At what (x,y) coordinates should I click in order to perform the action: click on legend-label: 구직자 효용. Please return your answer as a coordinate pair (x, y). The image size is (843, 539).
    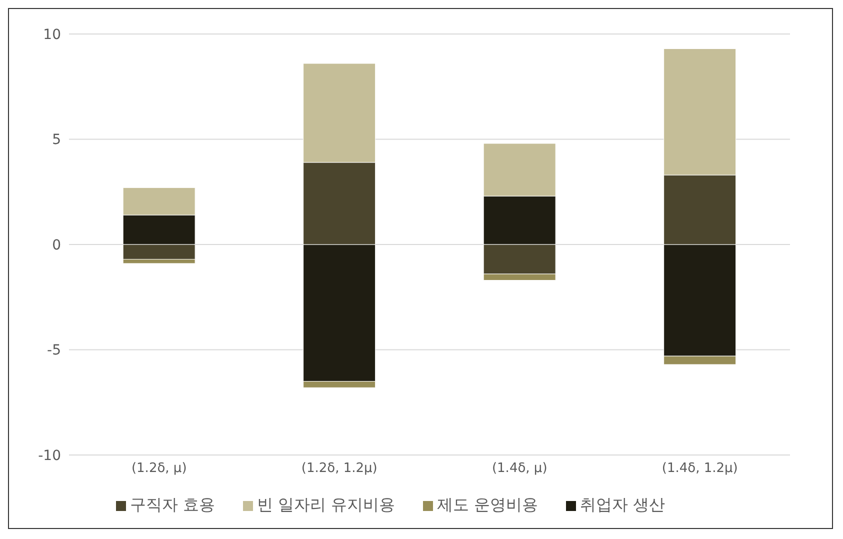
    Looking at the image, I should click on (172, 504).